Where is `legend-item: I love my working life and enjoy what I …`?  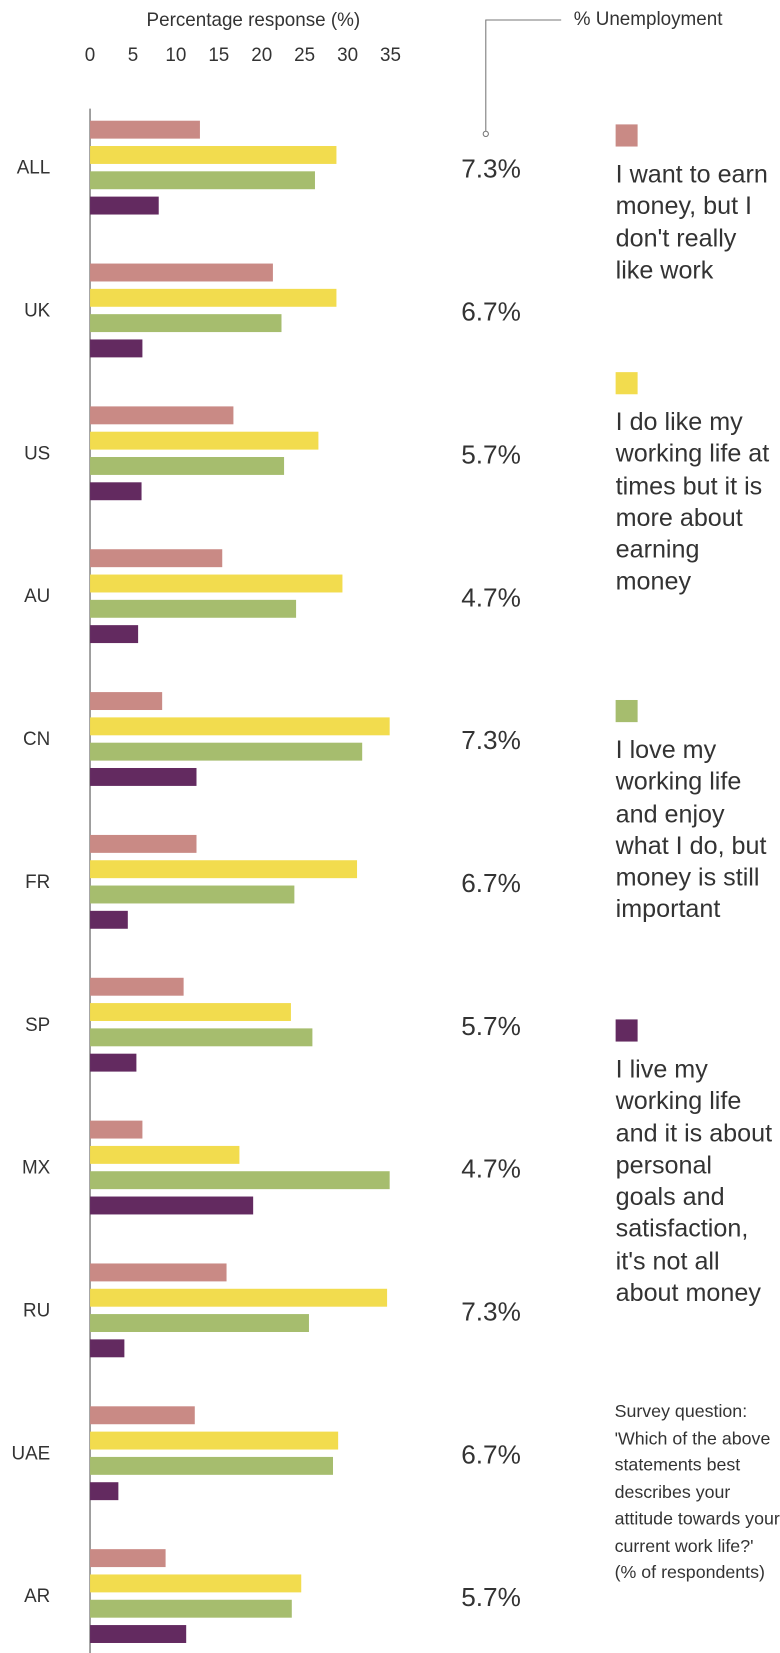 legend-item: I love my working life and enjoy what I … is located at coordinates (691, 829).